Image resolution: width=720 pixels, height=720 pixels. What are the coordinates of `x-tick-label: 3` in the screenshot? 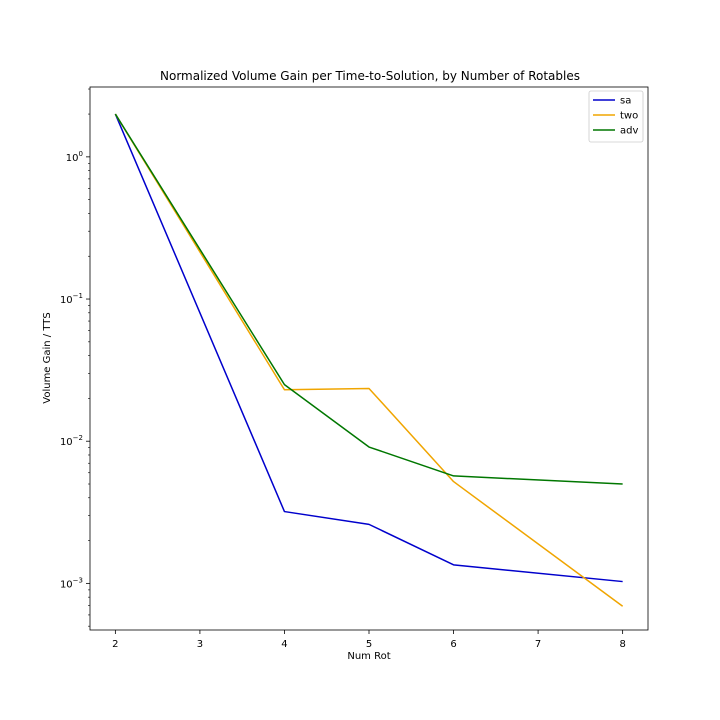 It's located at (200, 644).